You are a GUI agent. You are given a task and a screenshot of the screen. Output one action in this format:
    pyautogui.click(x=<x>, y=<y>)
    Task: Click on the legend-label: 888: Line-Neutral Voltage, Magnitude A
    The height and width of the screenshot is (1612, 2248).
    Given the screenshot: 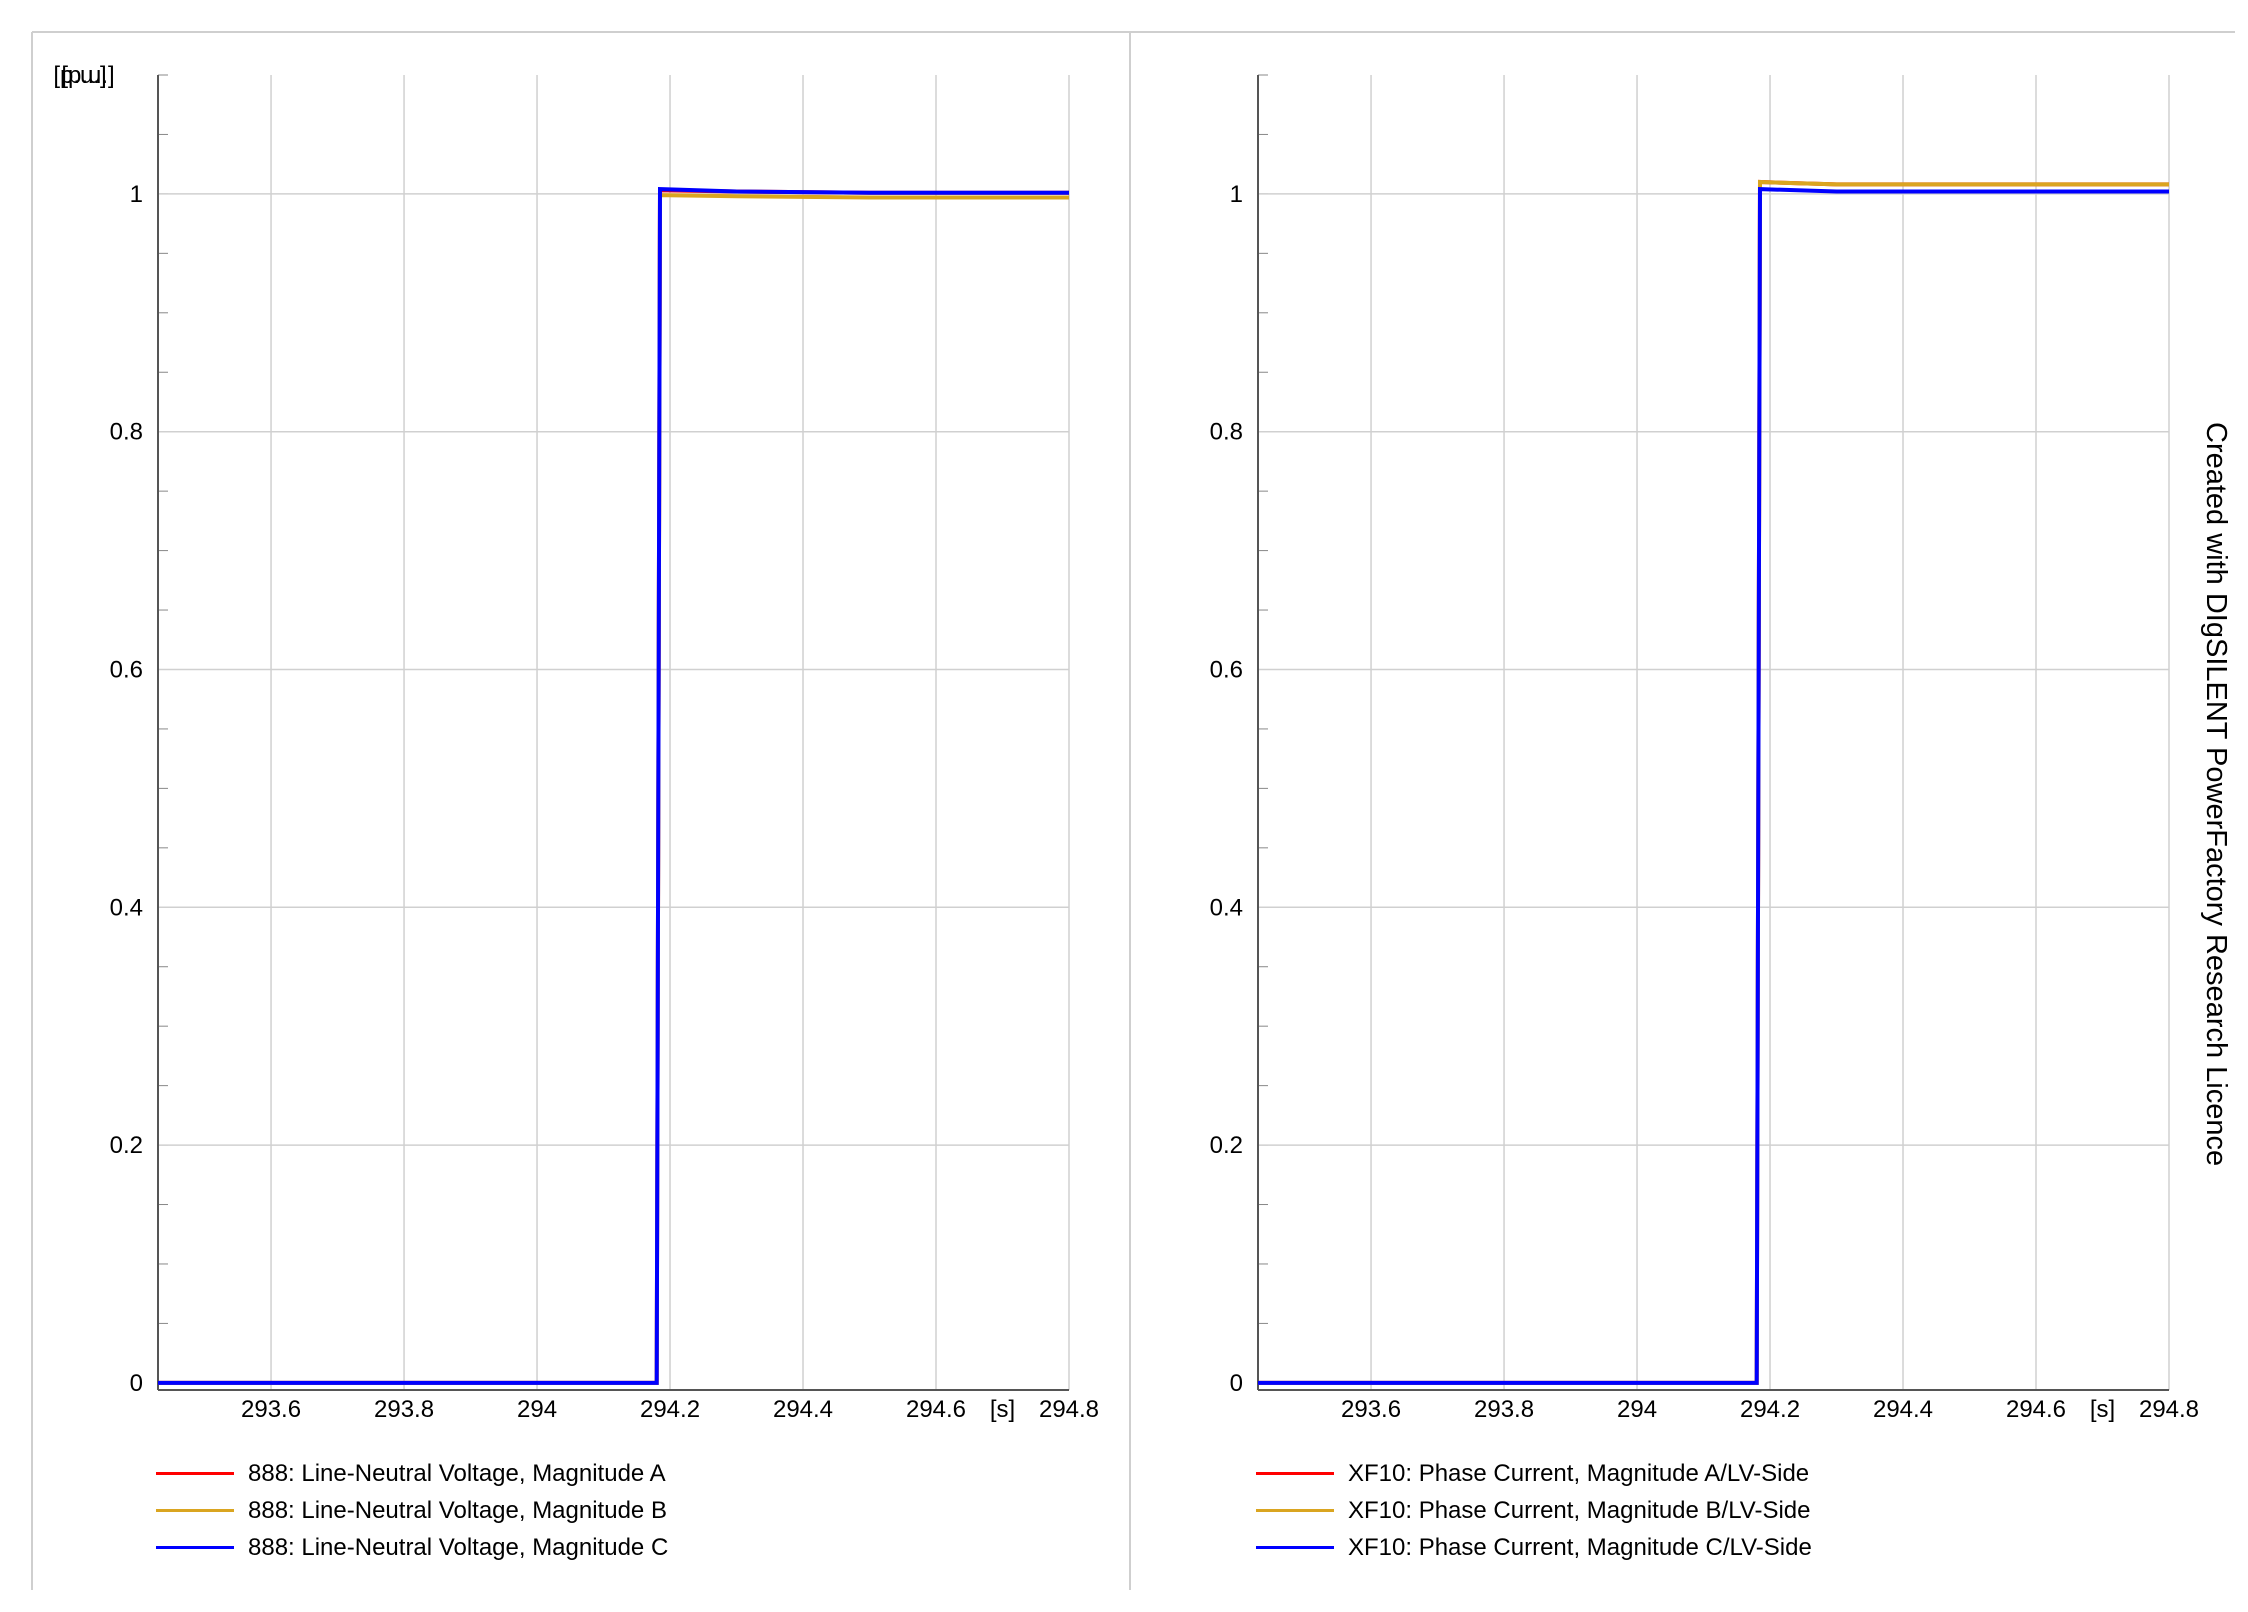 What is the action you would take?
    pyautogui.click(x=457, y=1473)
    